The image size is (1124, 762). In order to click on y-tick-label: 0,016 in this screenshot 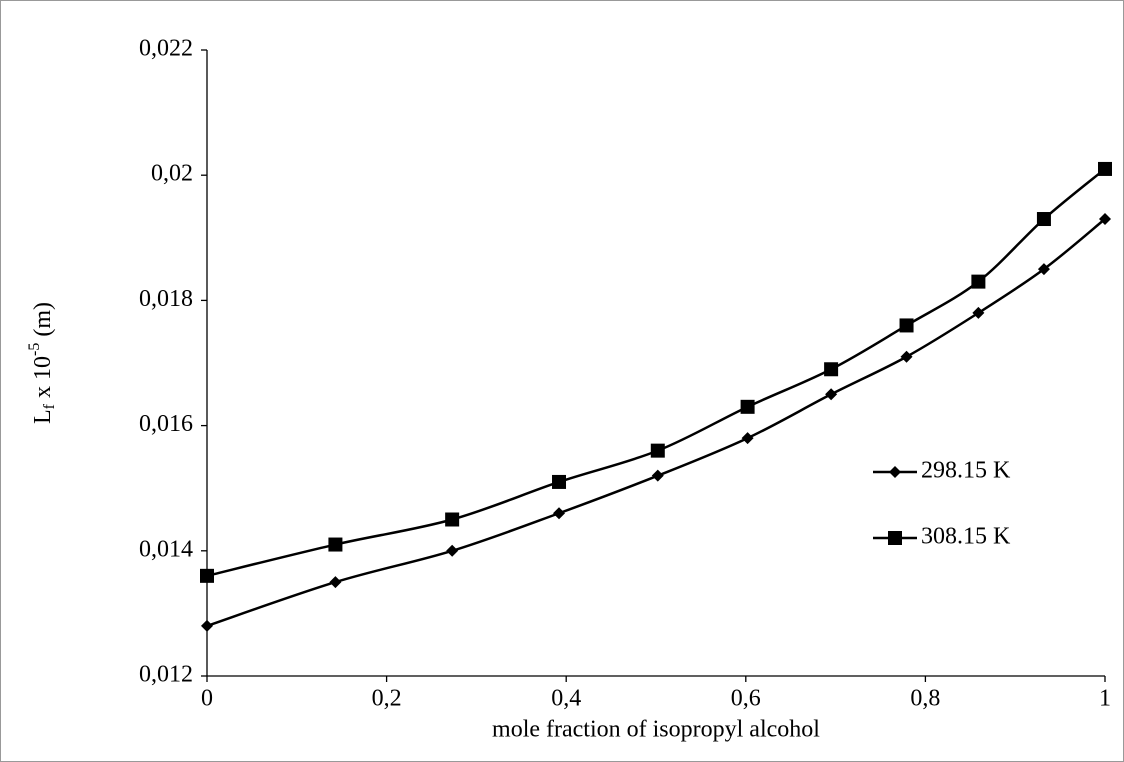, I will do `click(166, 424)`.